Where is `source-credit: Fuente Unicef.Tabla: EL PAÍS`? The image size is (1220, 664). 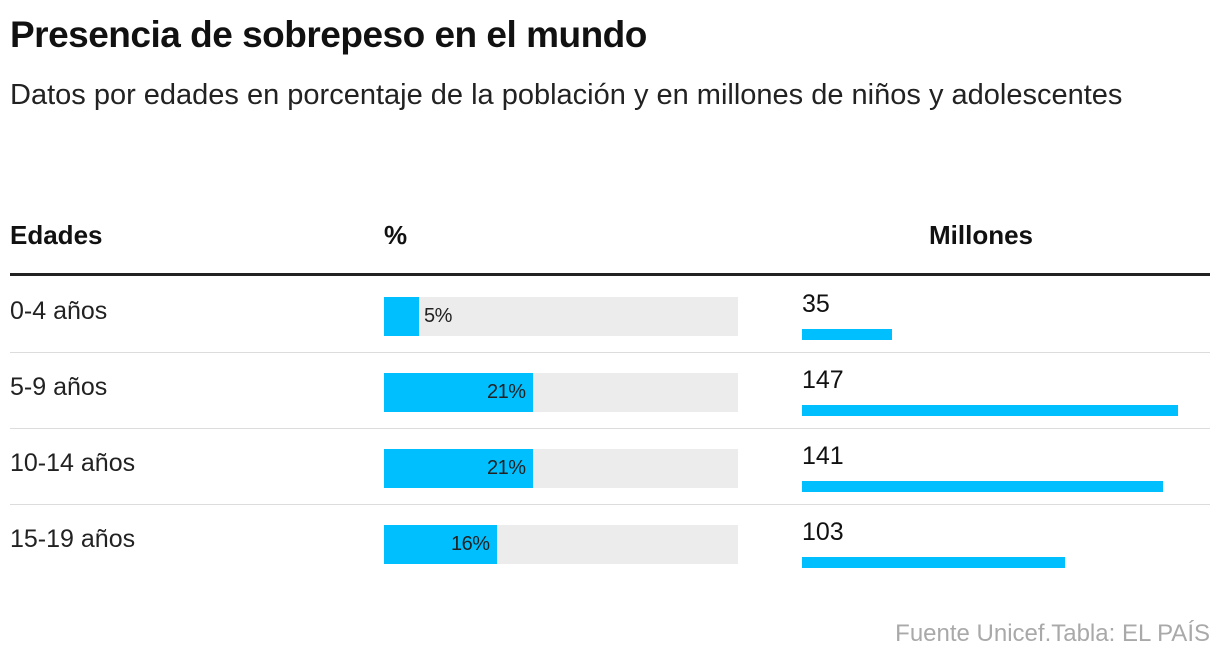
source-credit: Fuente Unicef.Tabla: EL PAÍS is located at coordinates (1052, 633).